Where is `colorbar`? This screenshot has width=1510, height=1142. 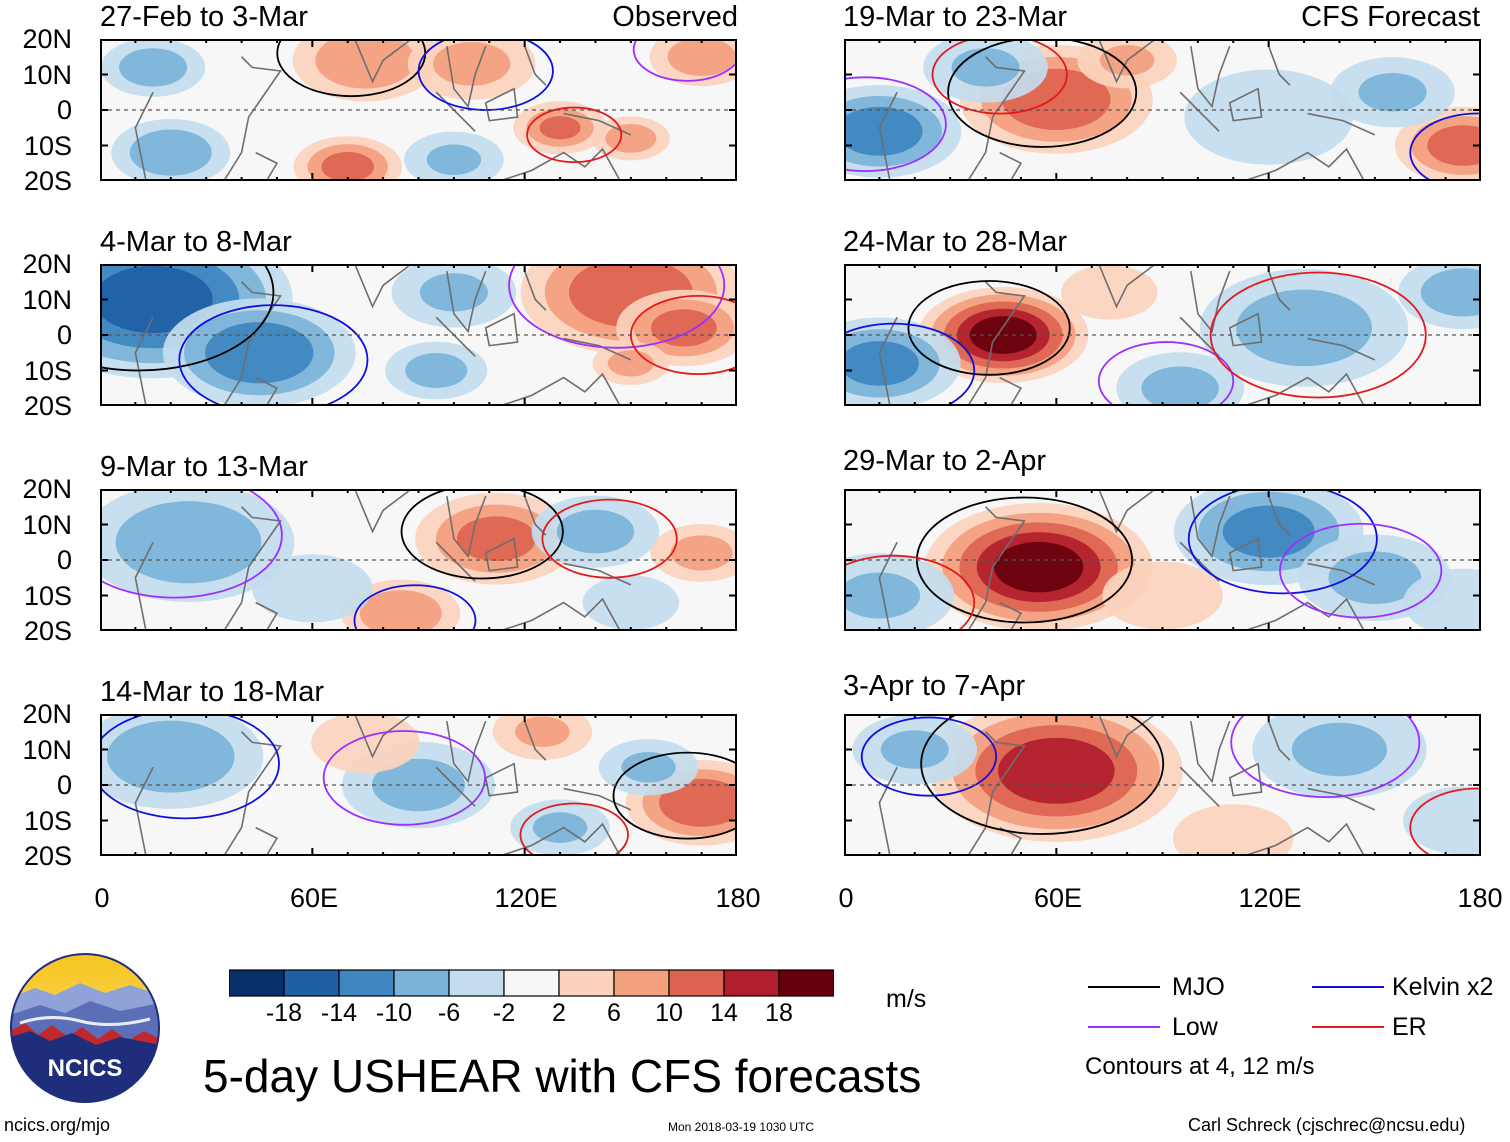
colorbar is located at coordinates (531, 983).